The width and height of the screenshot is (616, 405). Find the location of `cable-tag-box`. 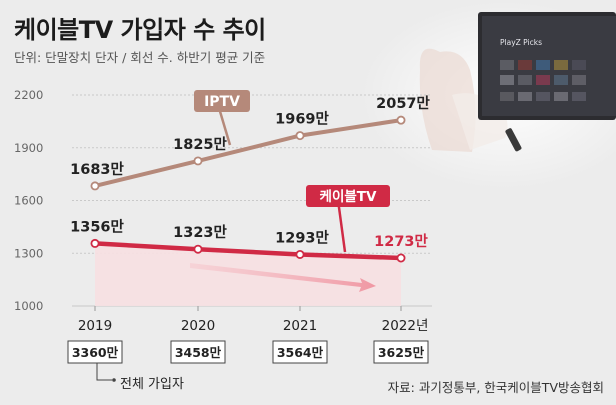

cable-tag-box is located at coordinates (348, 196).